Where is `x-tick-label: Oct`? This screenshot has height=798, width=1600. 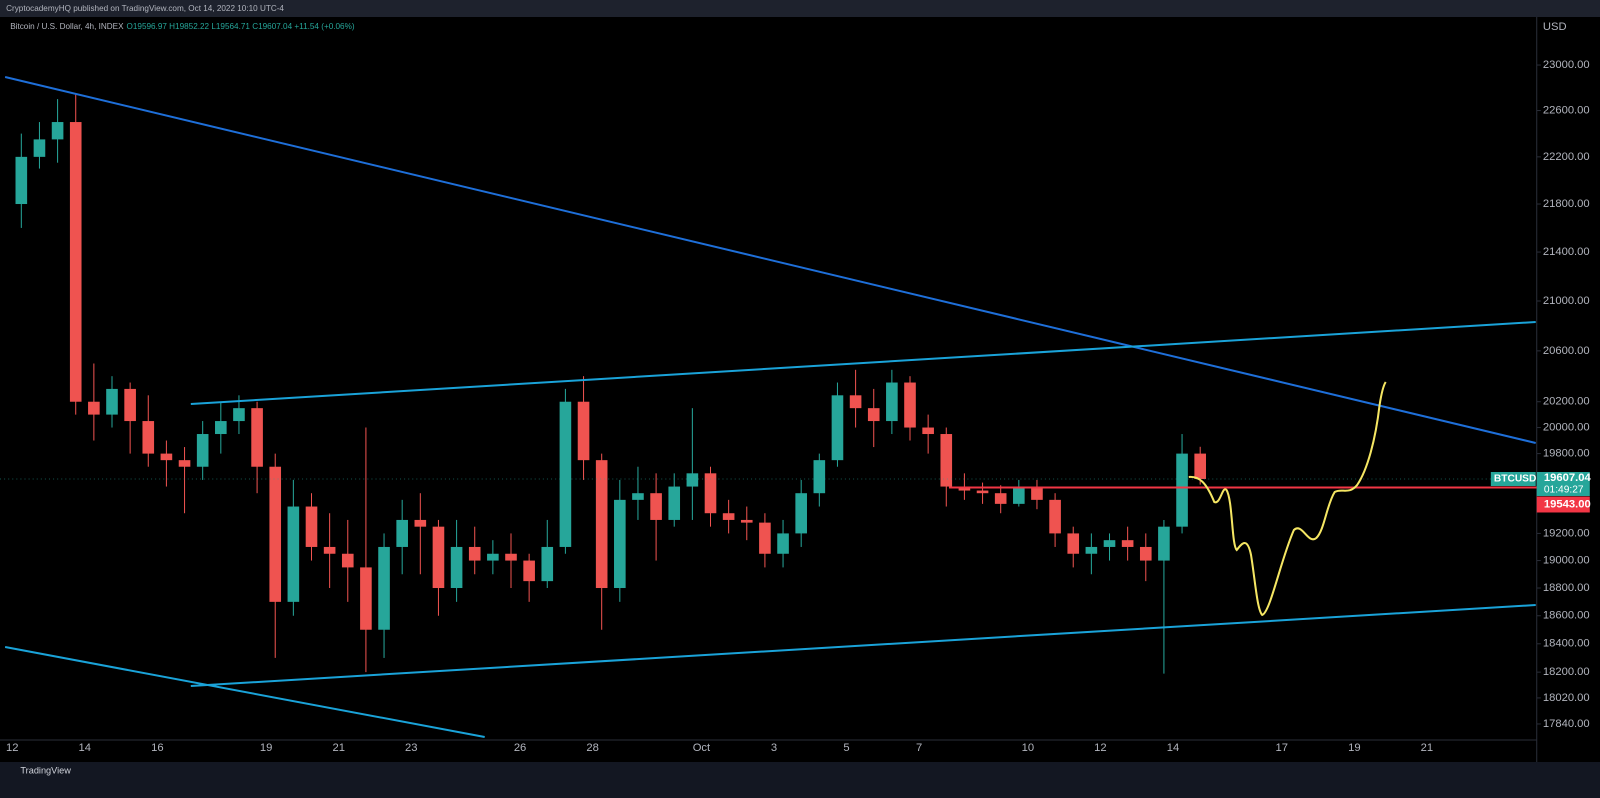
x-tick-label: Oct is located at coordinates (701, 748).